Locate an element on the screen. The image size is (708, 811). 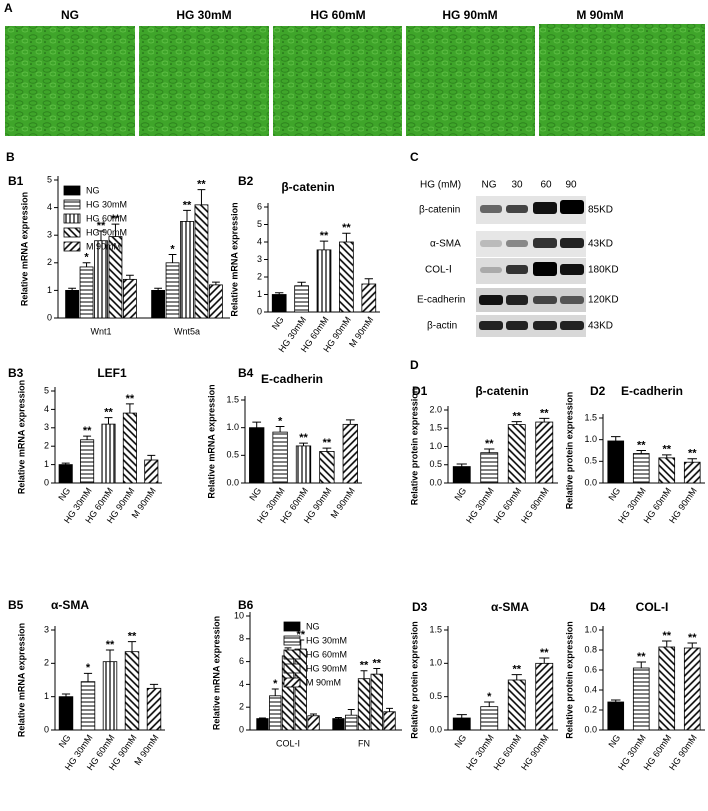
panel-label: B4 is located at coordinates (246, 373).